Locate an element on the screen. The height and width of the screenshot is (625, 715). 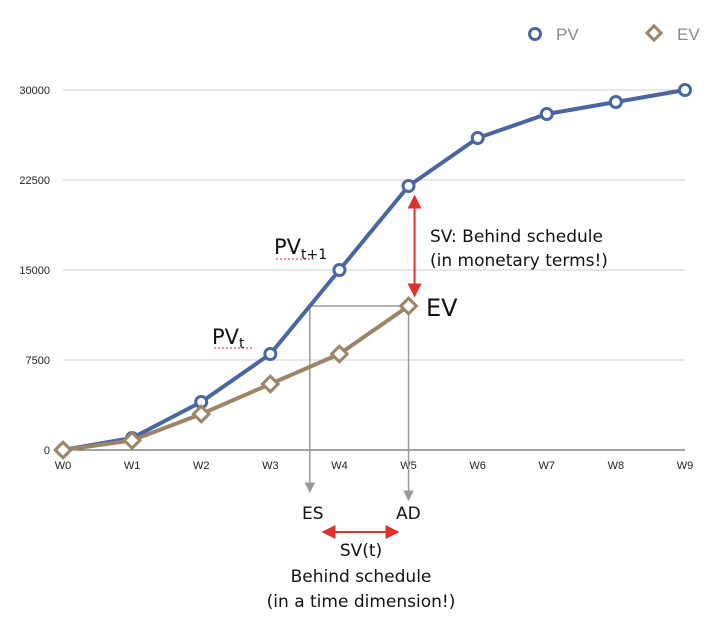
x-tick-label: W9 is located at coordinates (685, 466).